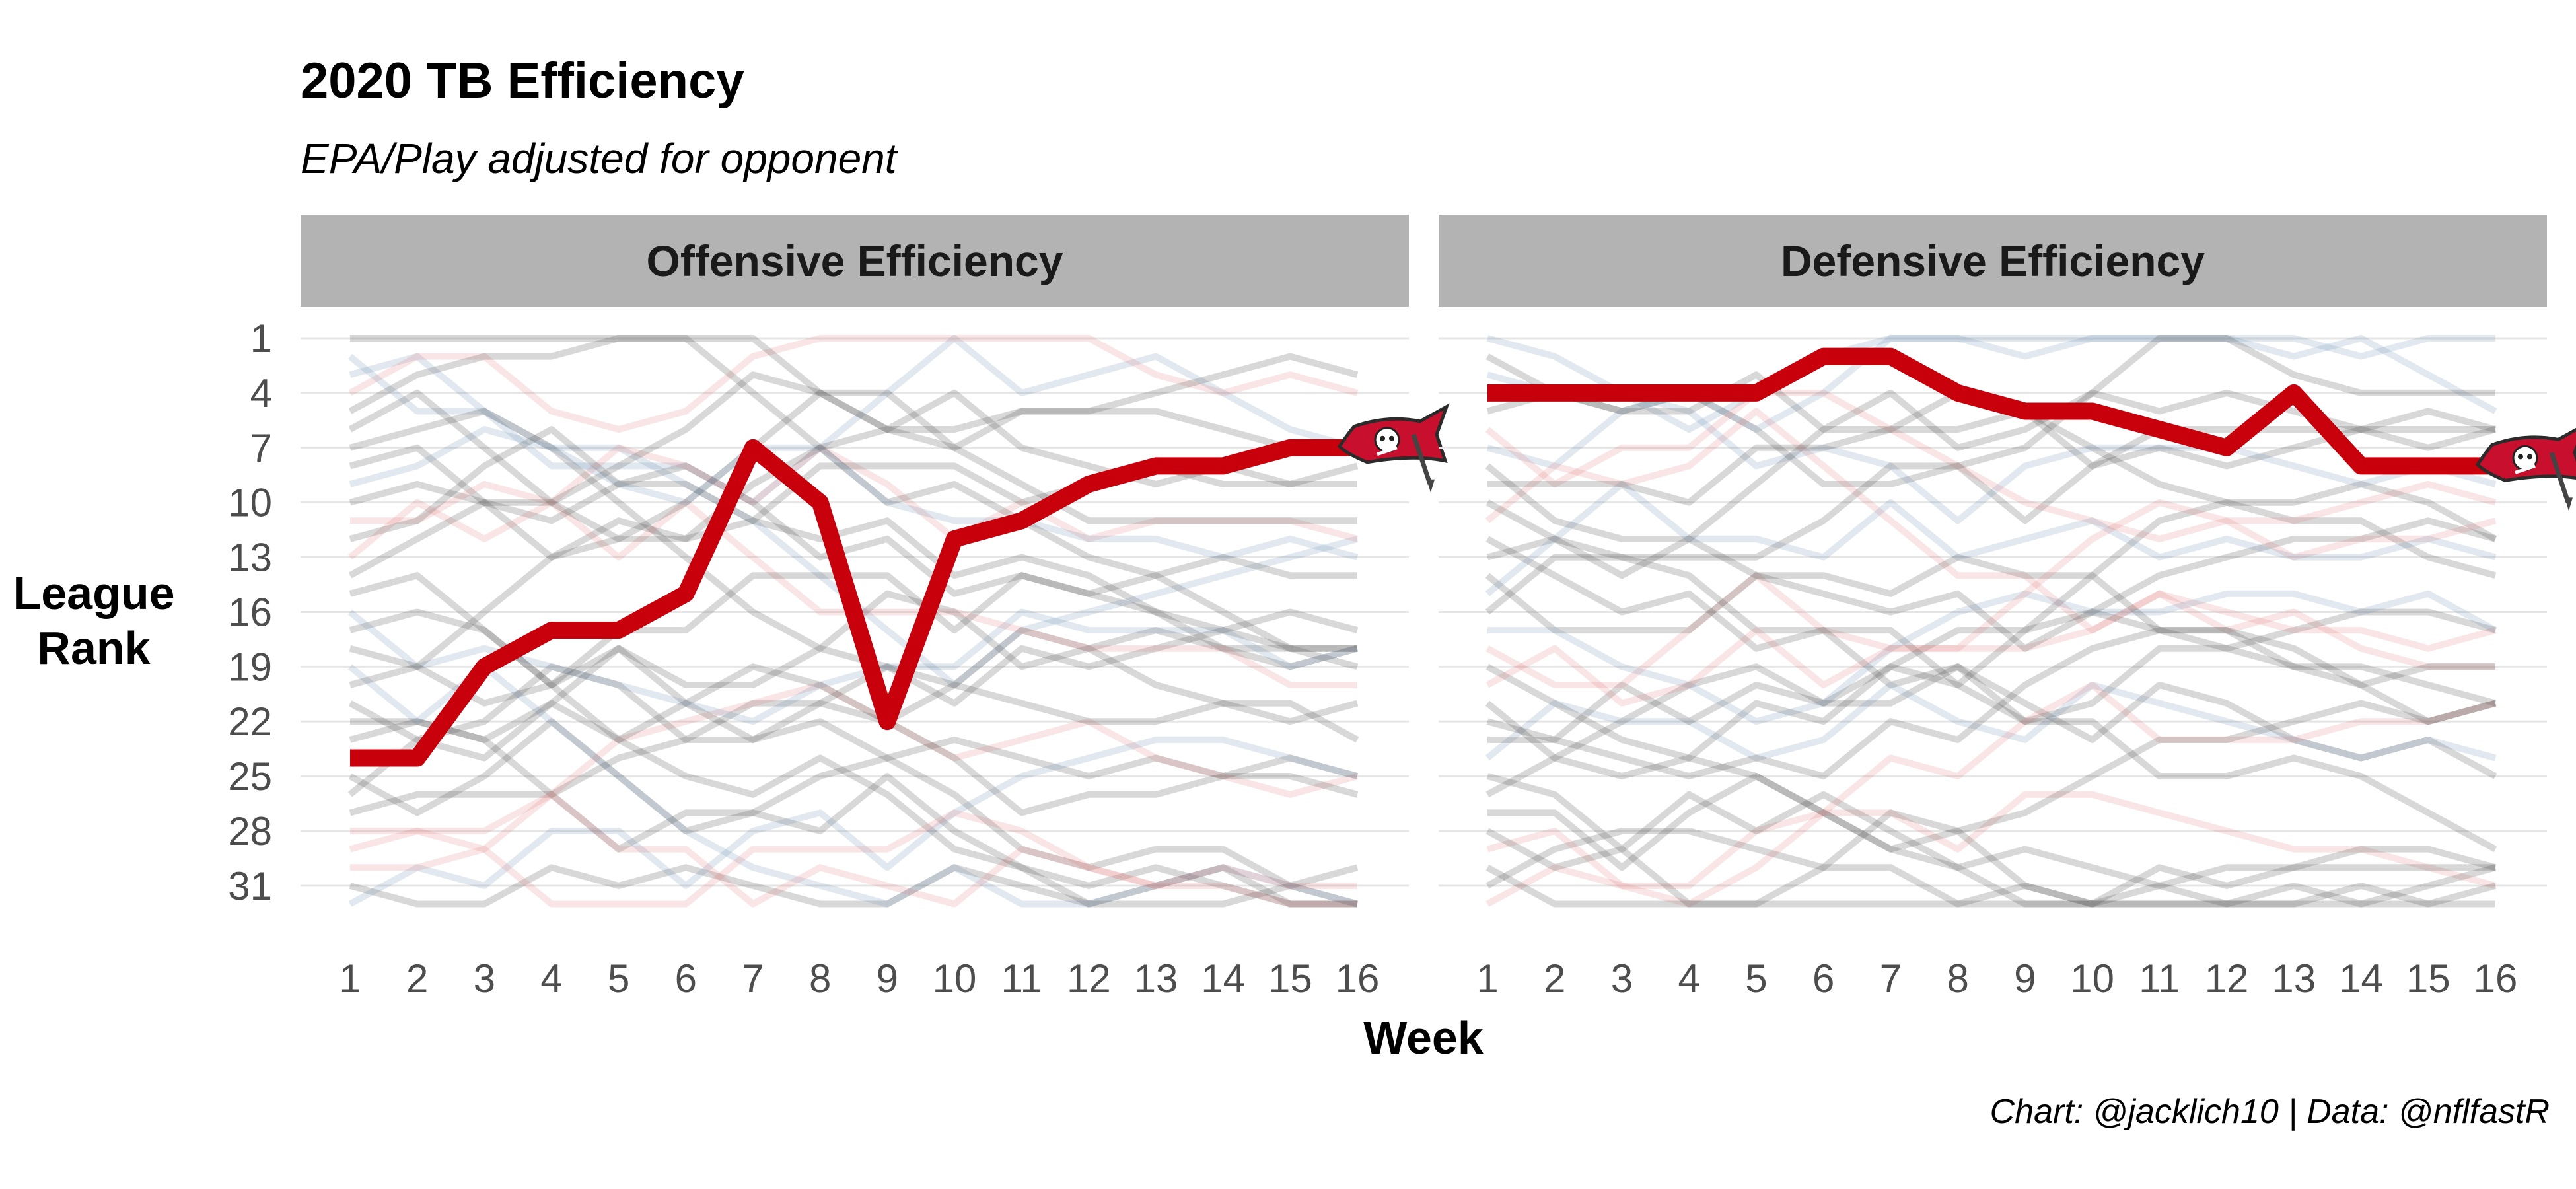  What do you see at coordinates (250, 612) in the screenshot?
I see `y-tick-label: 16` at bounding box center [250, 612].